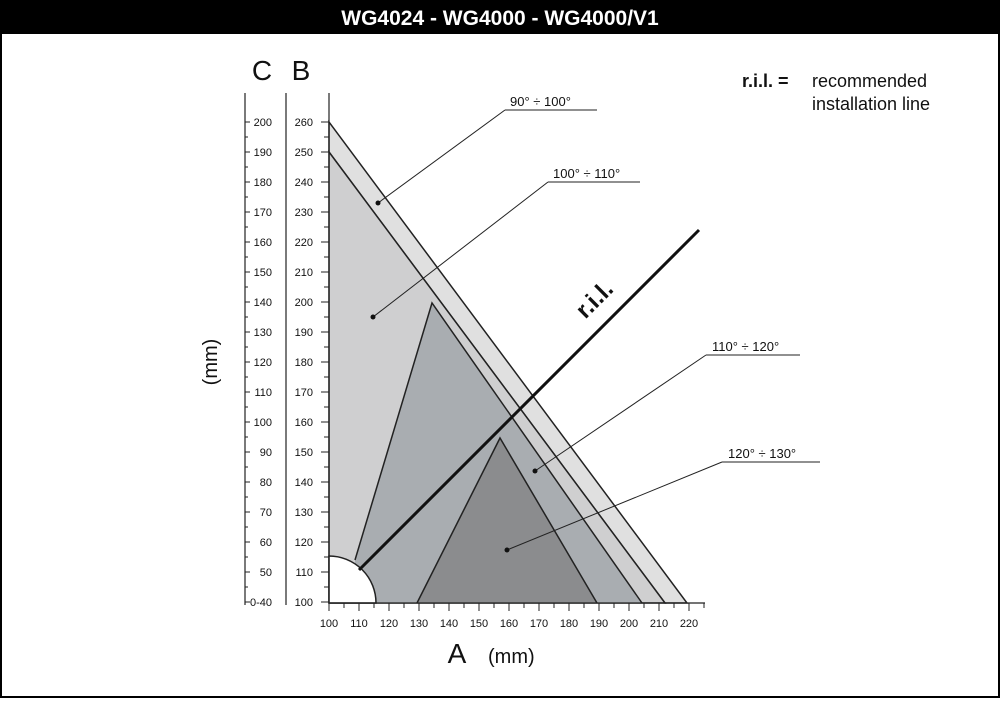 This screenshot has width=1000, height=703. I want to click on axis-a-tick-label: 100, so click(329, 624).